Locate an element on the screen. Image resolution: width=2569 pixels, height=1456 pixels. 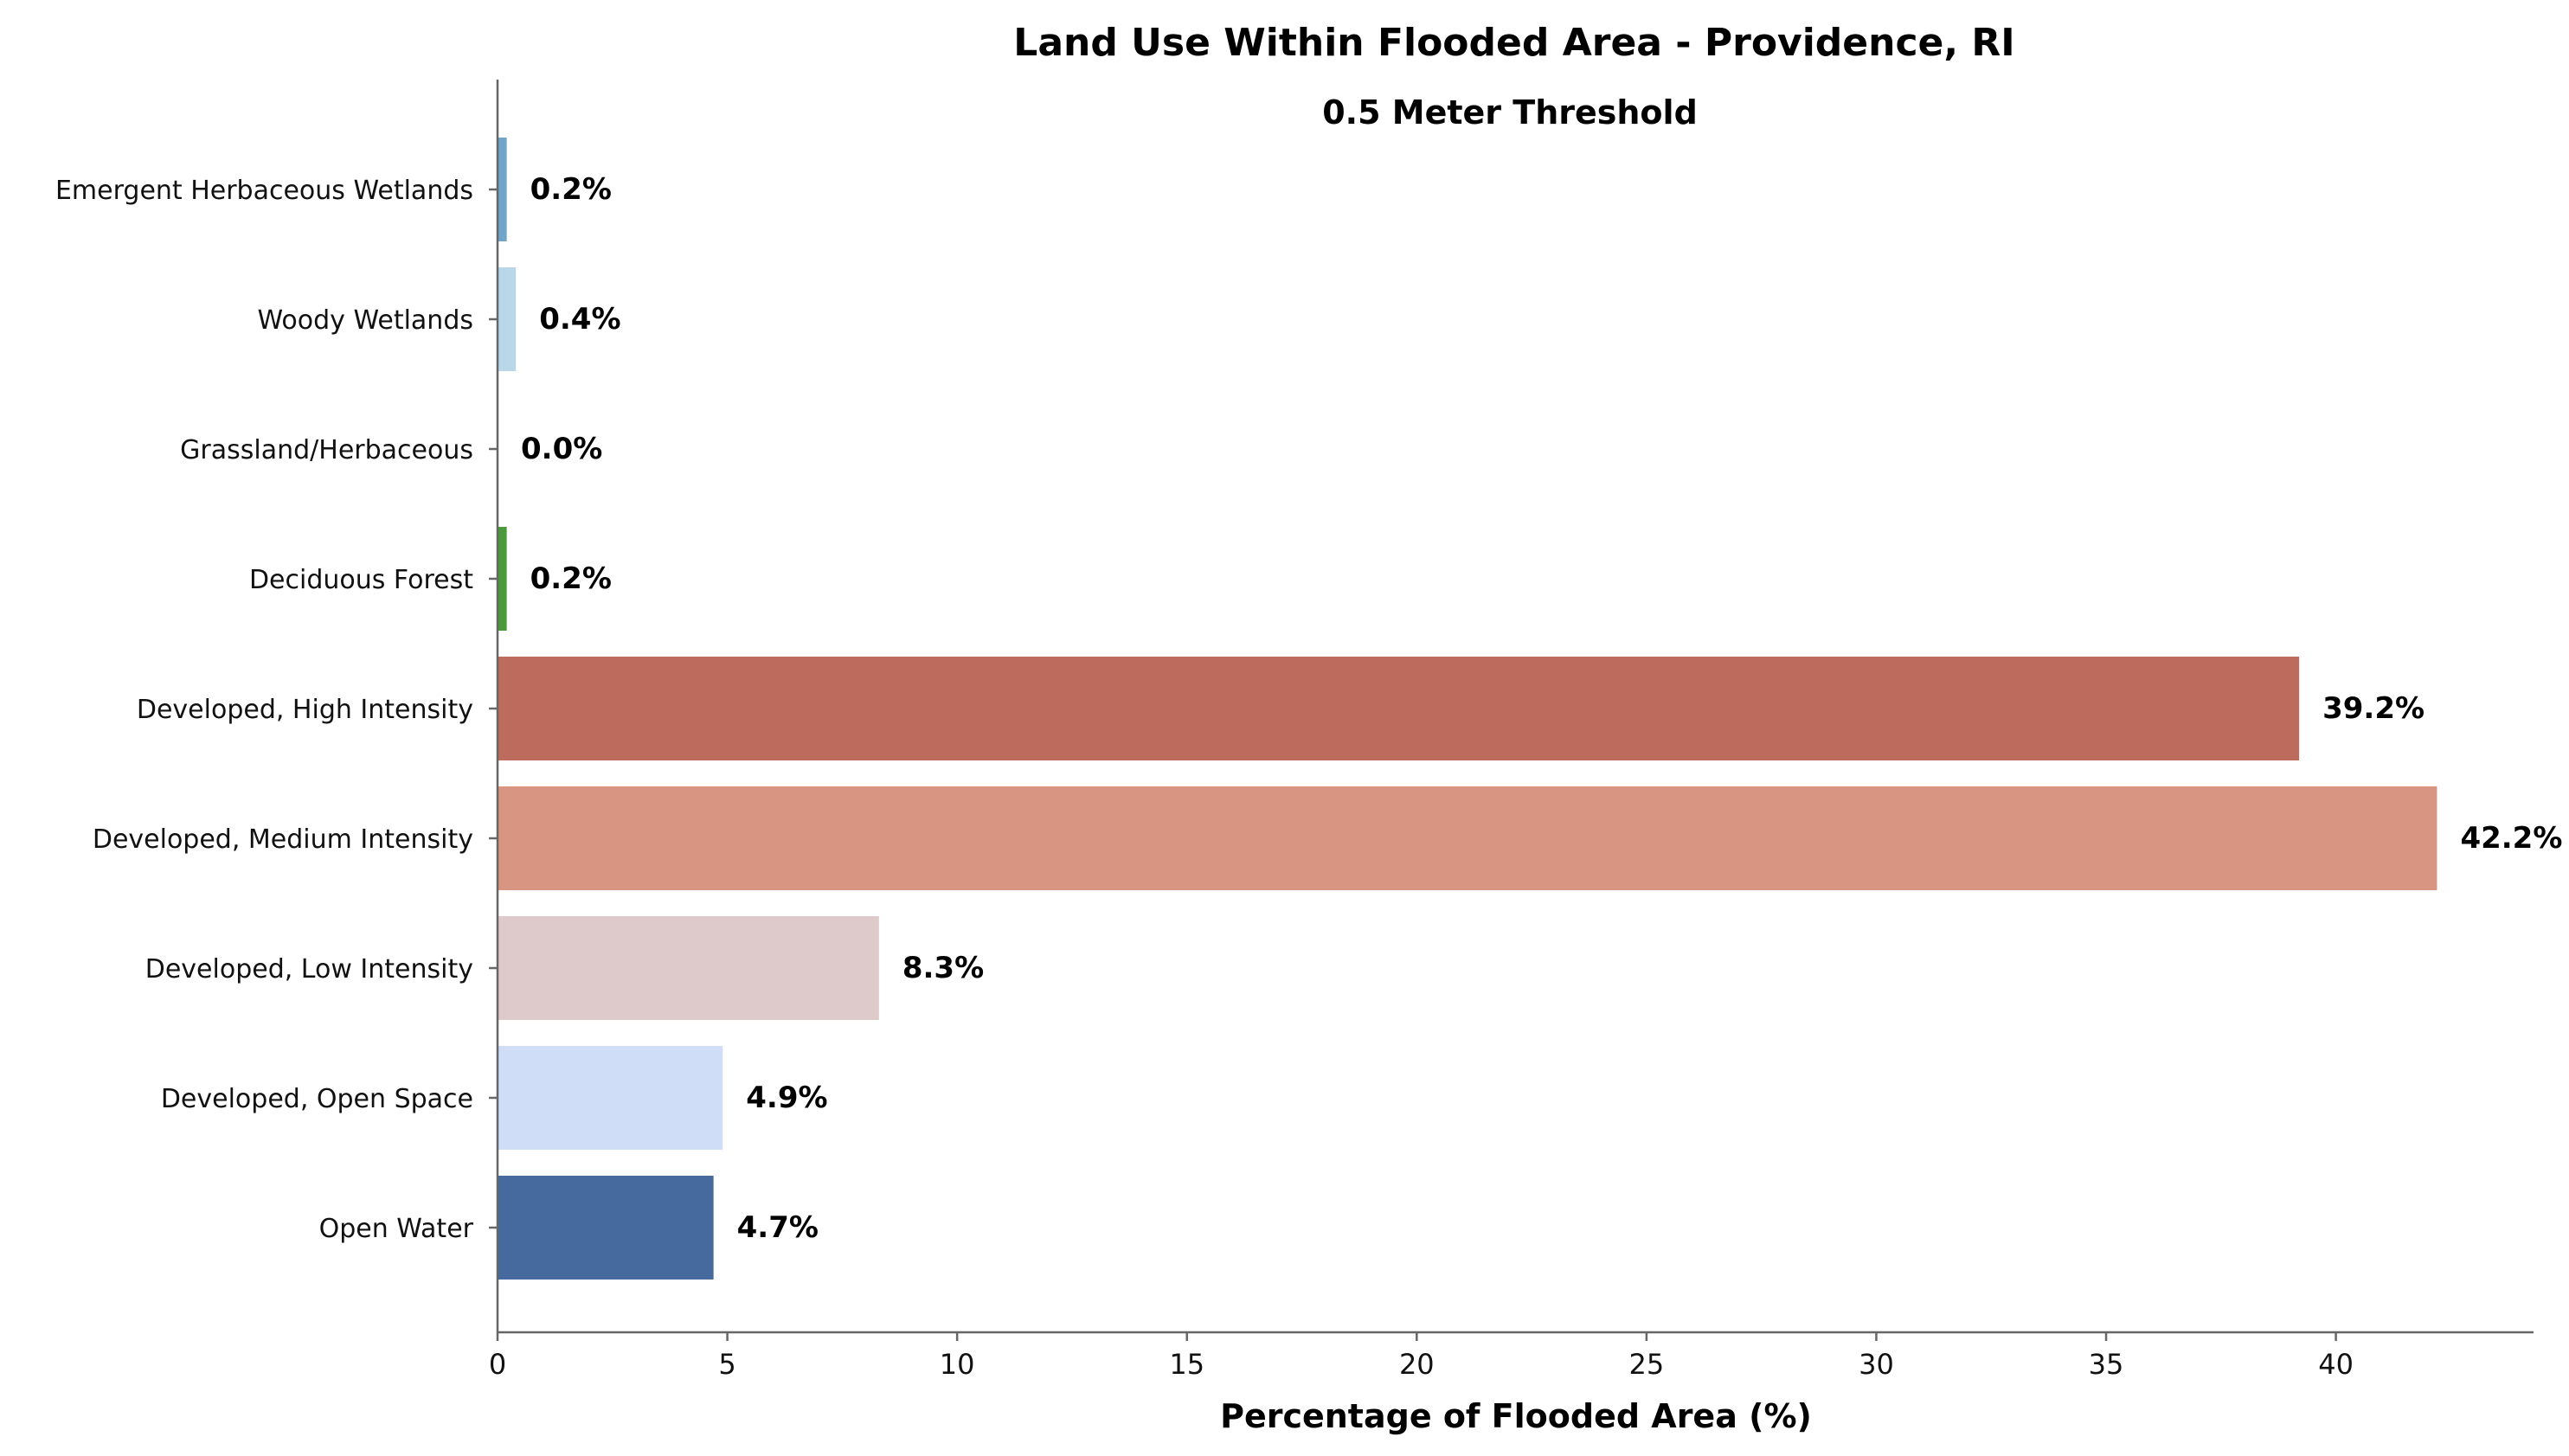
data-label: 4.9% is located at coordinates (786, 1098).